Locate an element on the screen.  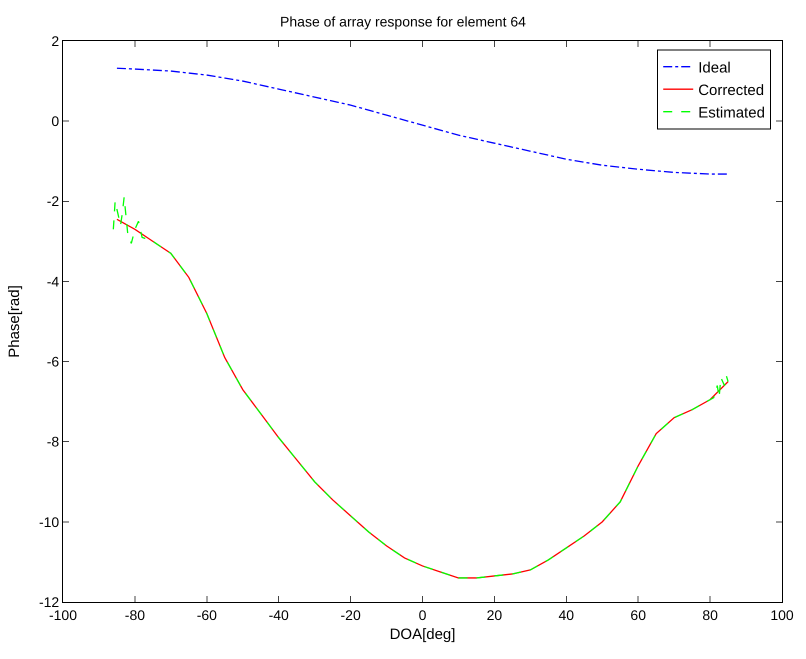
x-tick-label: 100 is located at coordinates (782, 614).